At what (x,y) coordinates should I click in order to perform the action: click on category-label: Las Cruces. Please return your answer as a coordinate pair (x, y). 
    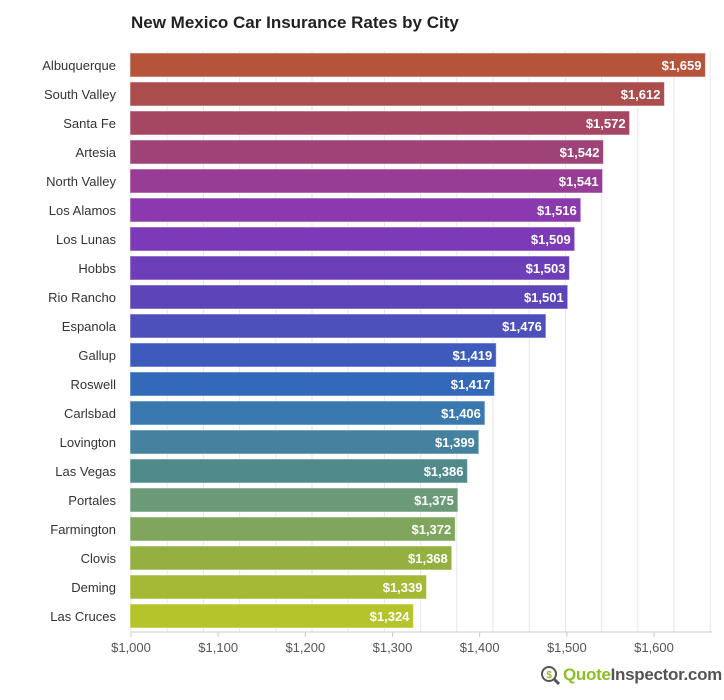
    Looking at the image, I should click on (83, 616).